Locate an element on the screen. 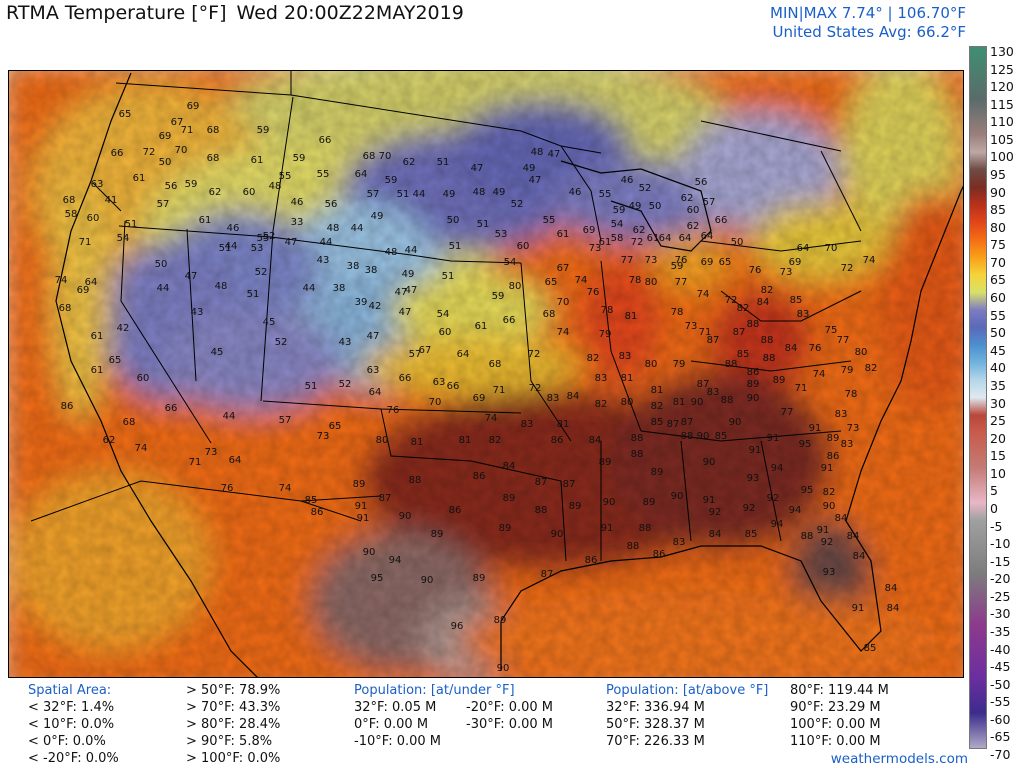 Image resolution: width=1024 pixels, height=768 pixels. colorbar-label: -55 is located at coordinates (1000, 702).